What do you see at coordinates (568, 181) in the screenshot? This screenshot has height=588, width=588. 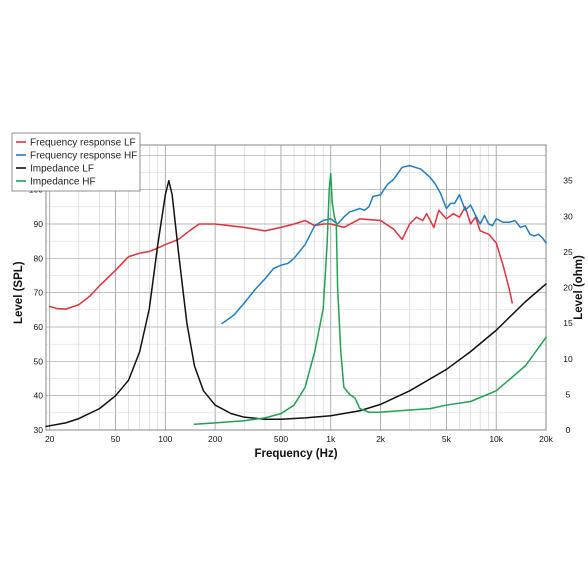 I see `y-right-tick-label: 35` at bounding box center [568, 181].